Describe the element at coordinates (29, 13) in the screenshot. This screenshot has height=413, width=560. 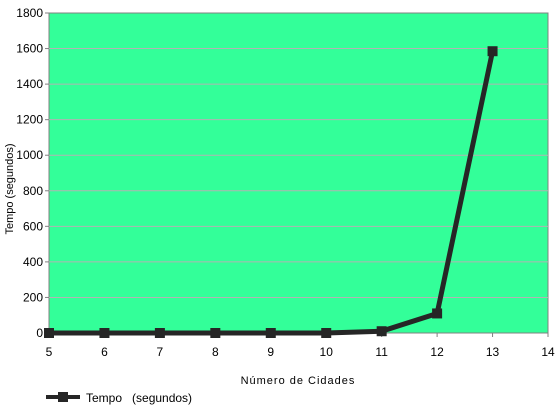
I see `y-tick-label: 1800` at that location.